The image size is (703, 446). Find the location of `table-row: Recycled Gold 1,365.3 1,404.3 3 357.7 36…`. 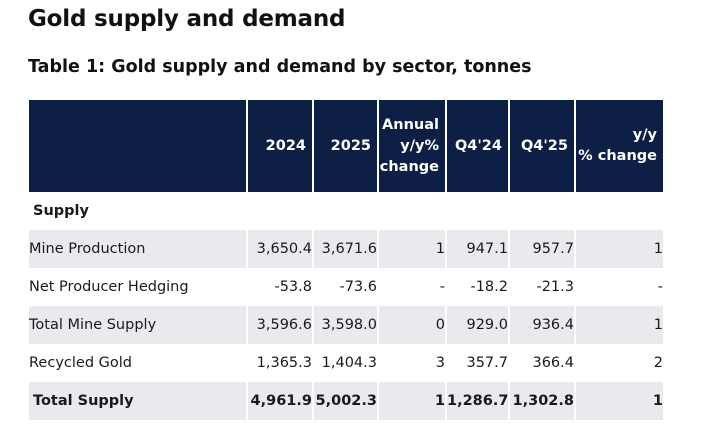

table-row: Recycled Gold 1,365.3 1,404.3 3 357.7 36… is located at coordinates (346, 363).